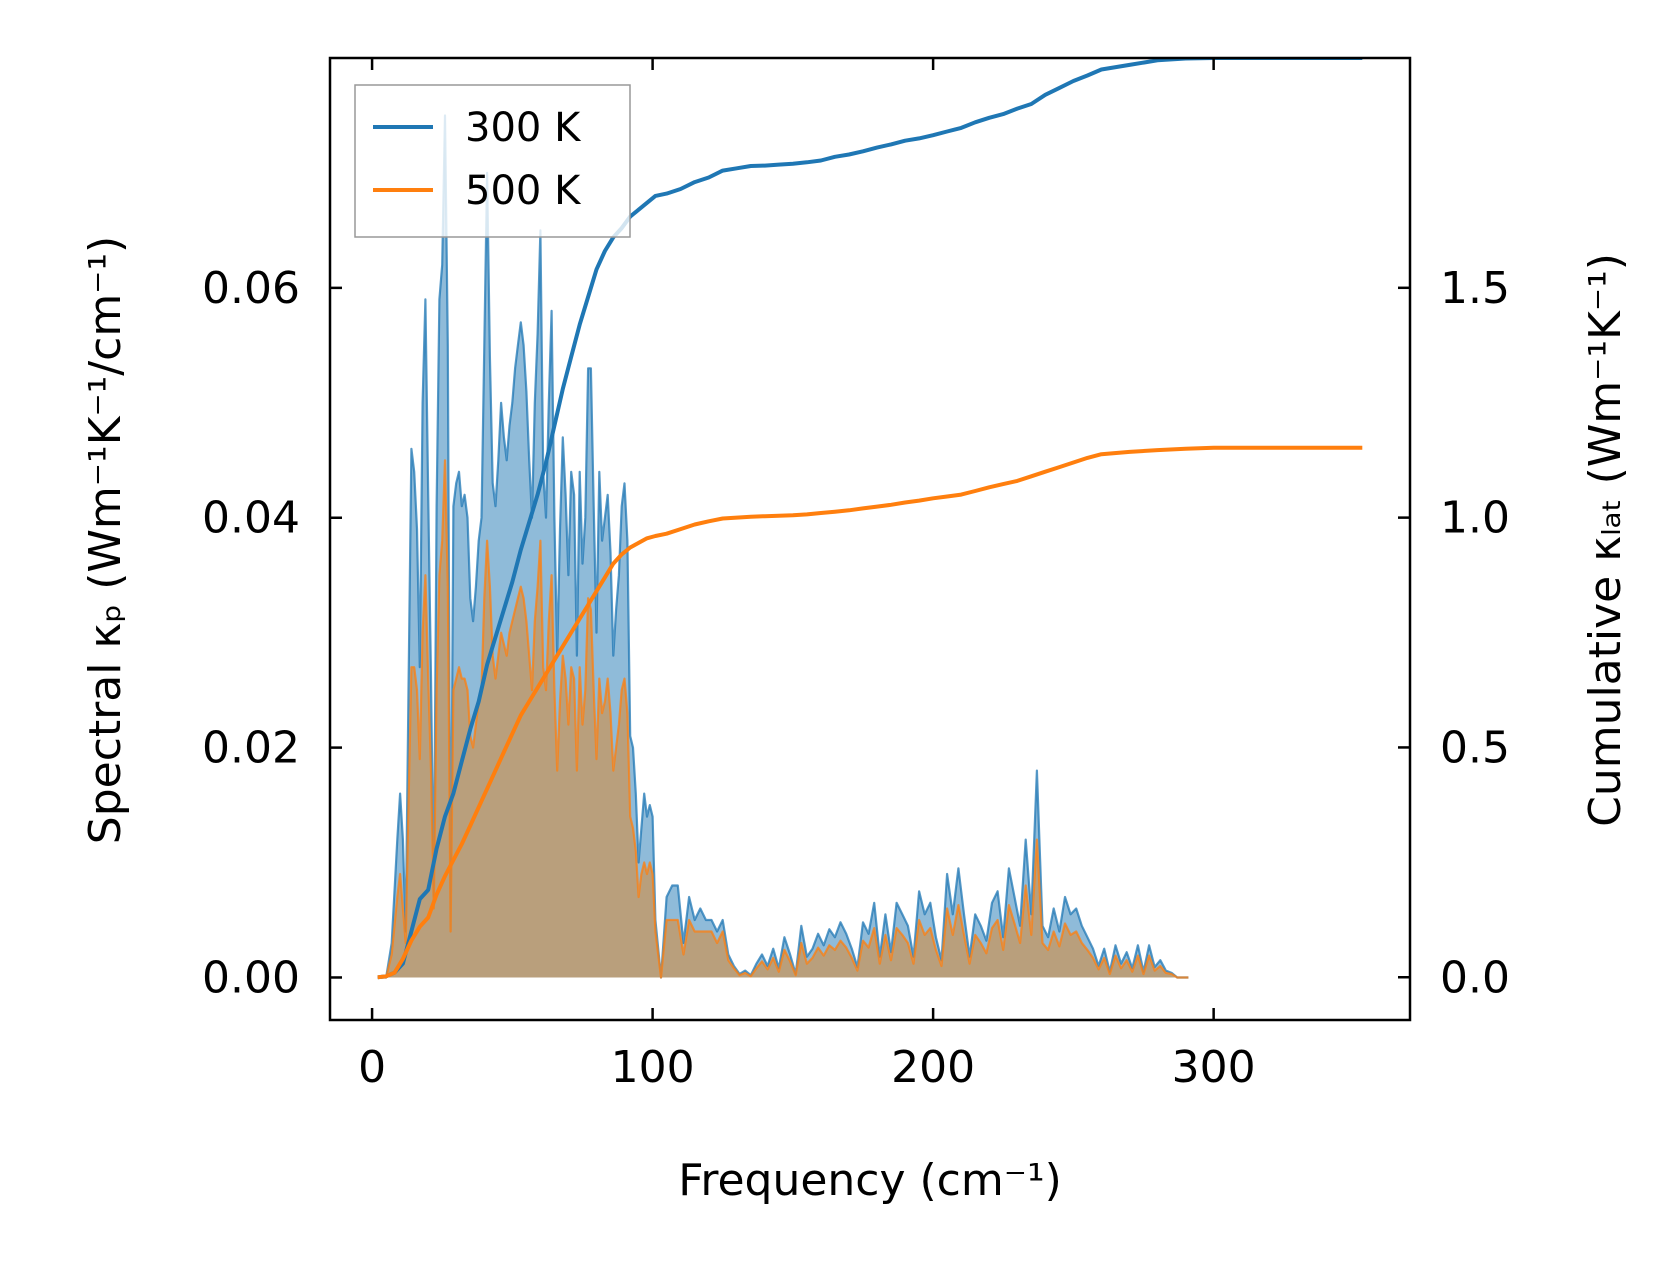  Describe the element at coordinates (251, 288) in the screenshot. I see `y-left-tick-label: 0.06` at that location.